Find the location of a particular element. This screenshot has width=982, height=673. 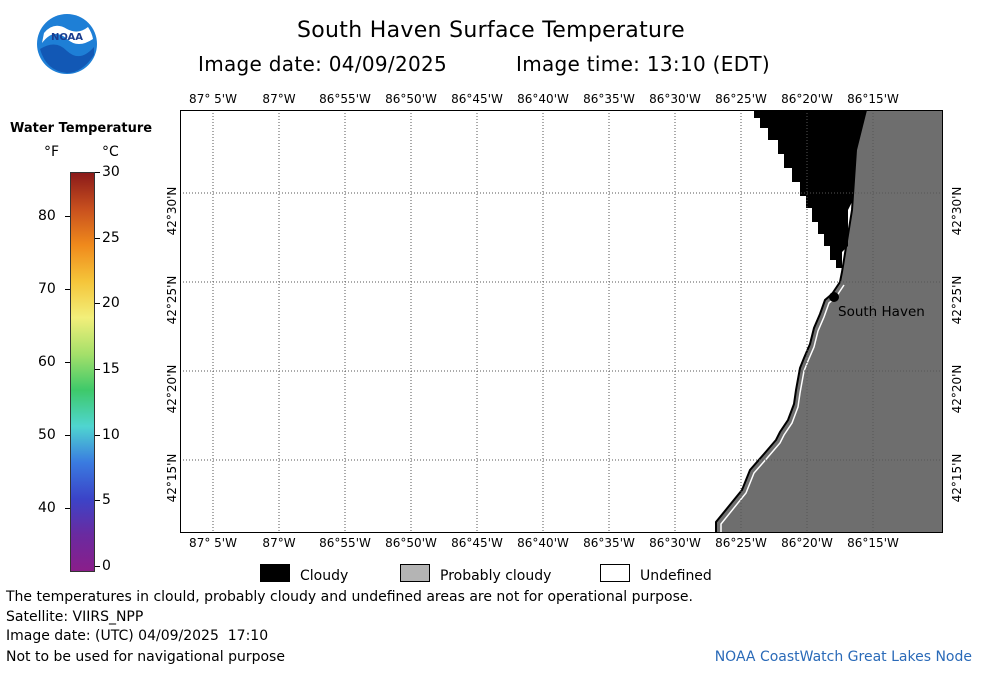

celsius-tick: 20 is located at coordinates (111, 303).